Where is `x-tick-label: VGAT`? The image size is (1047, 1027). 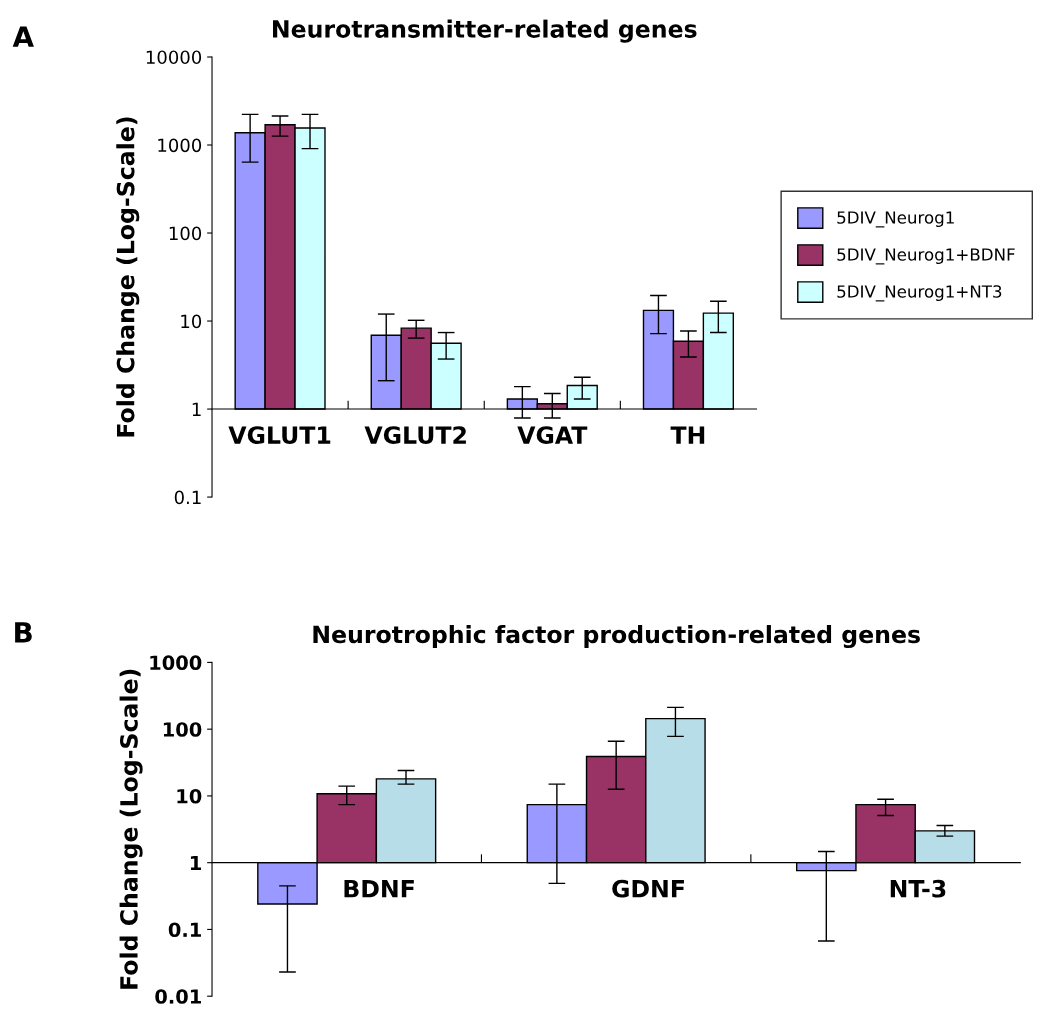 x-tick-label: VGAT is located at coordinates (552, 435).